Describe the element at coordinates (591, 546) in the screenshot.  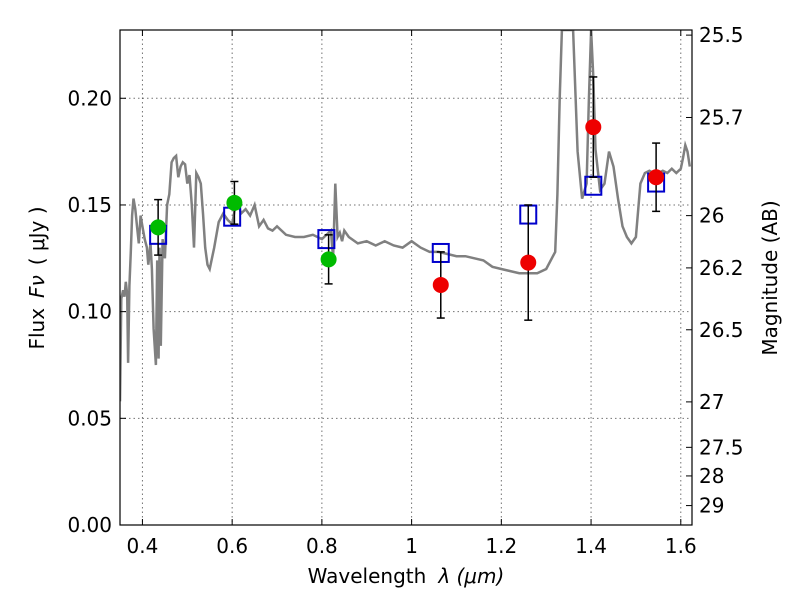
I see `x-tick-label: 1.4` at that location.